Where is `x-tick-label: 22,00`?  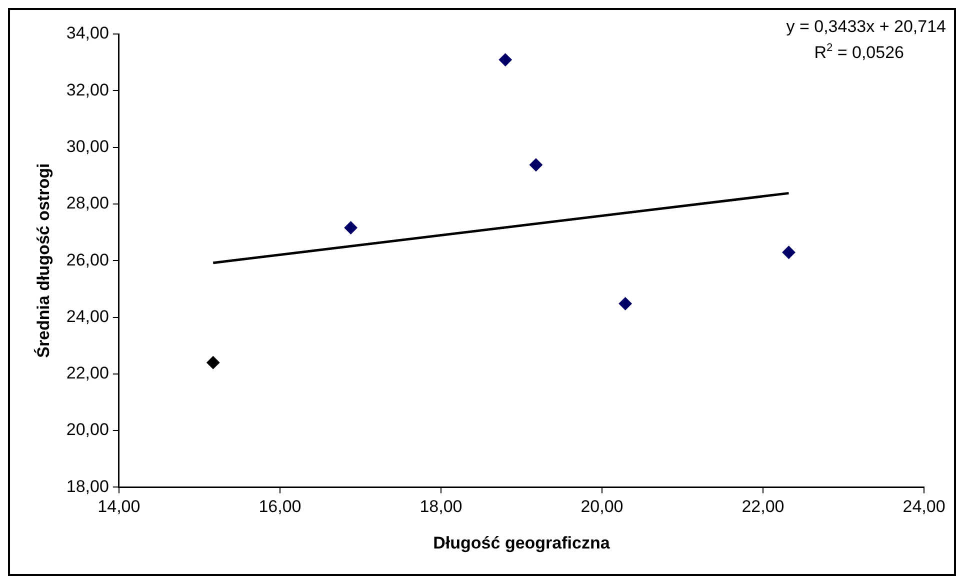 x-tick-label: 22,00 is located at coordinates (763, 506).